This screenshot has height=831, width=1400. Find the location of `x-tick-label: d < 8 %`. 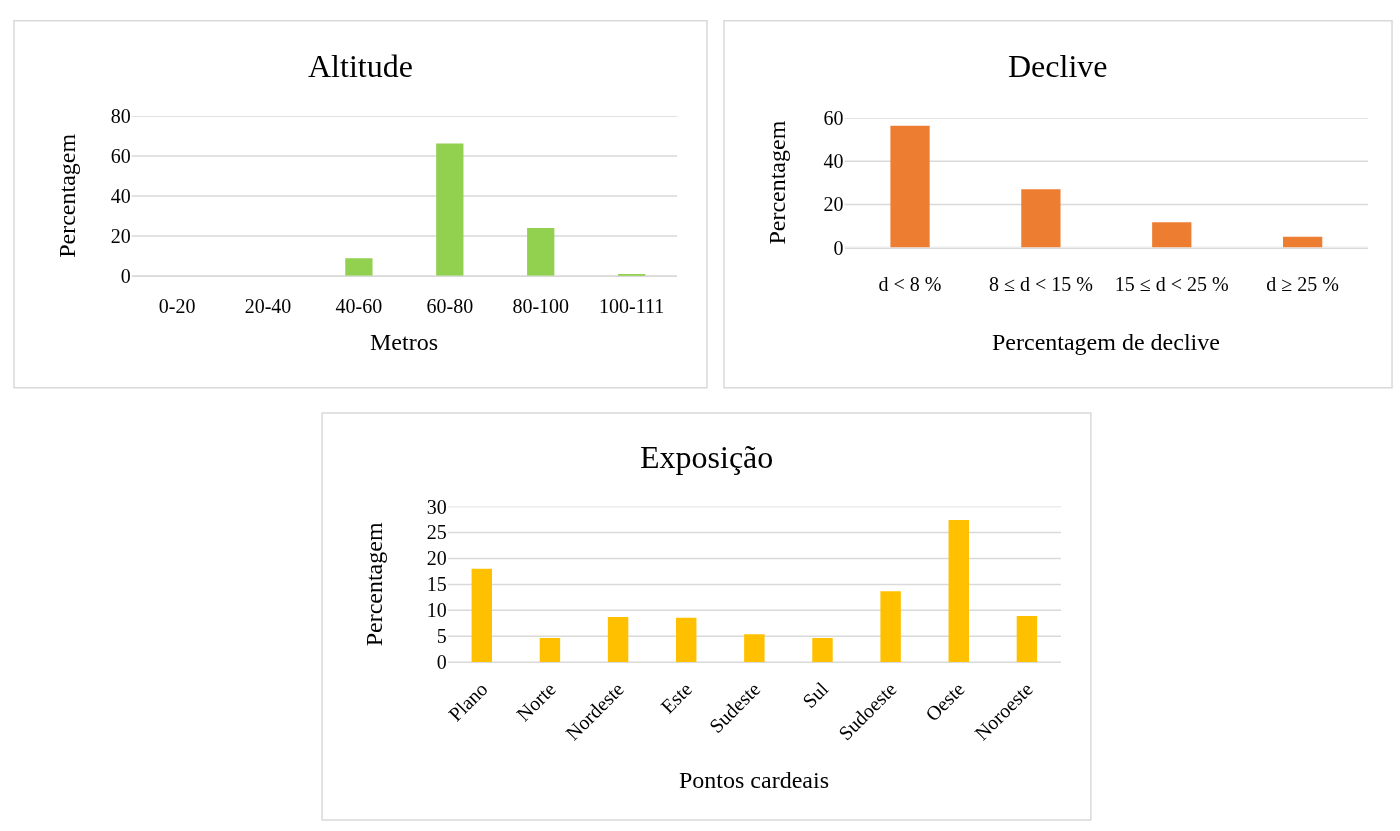

x-tick-label: d < 8 % is located at coordinates (910, 283).